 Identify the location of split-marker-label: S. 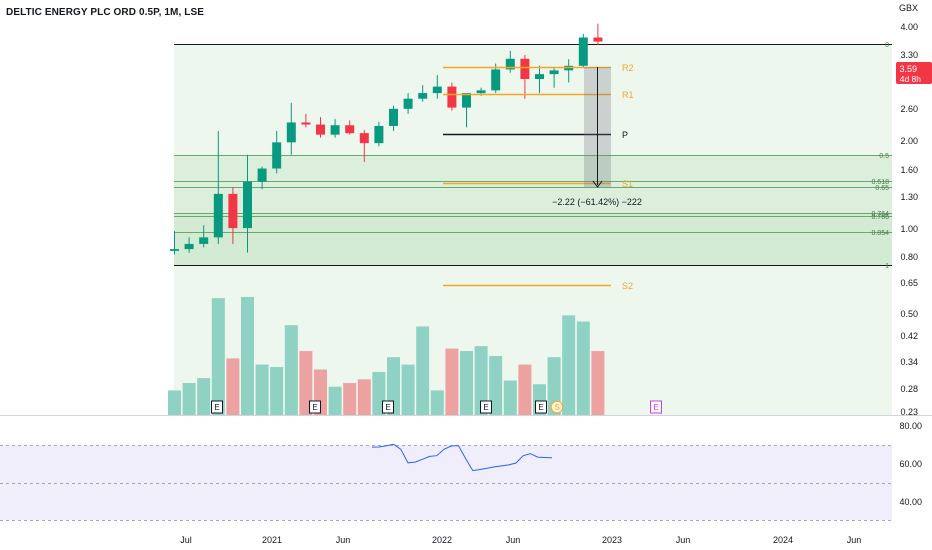
(556, 407).